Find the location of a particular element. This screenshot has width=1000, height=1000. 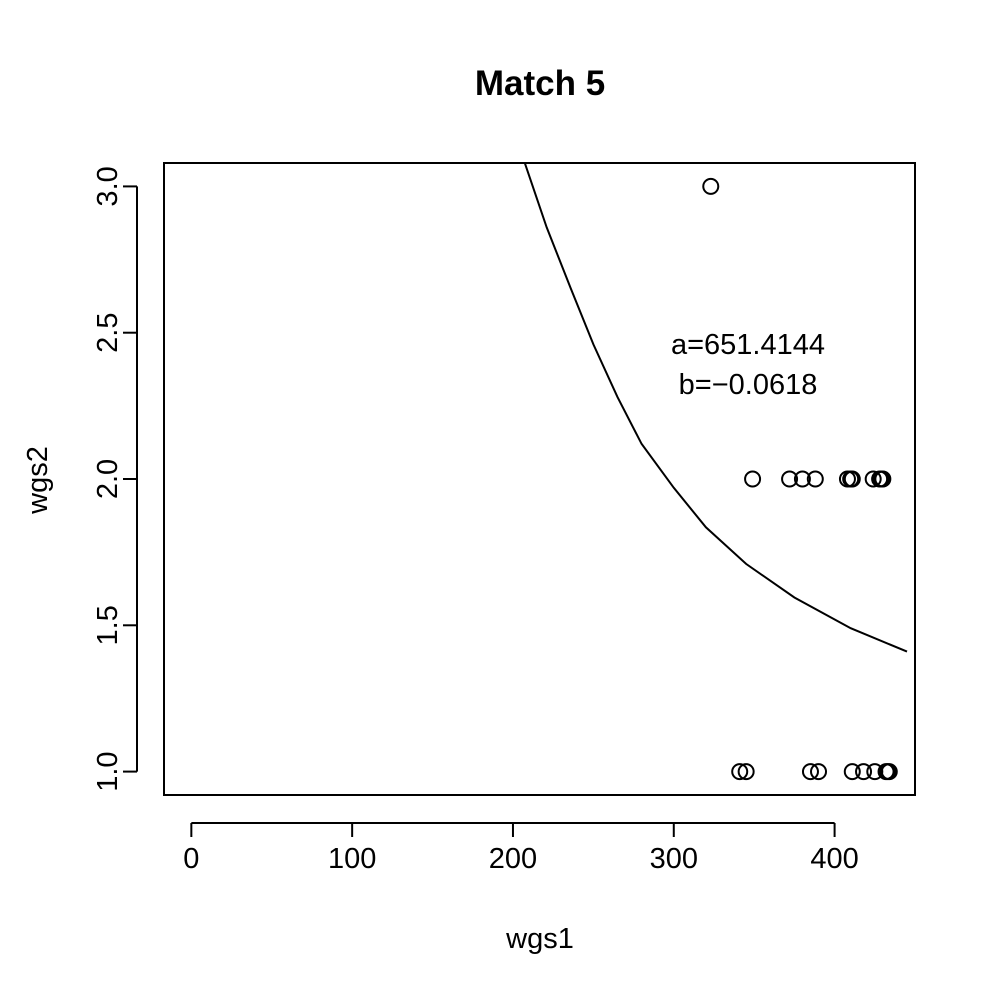

x-axis: 0 100 200 300 400 is located at coordinates (521, 848).